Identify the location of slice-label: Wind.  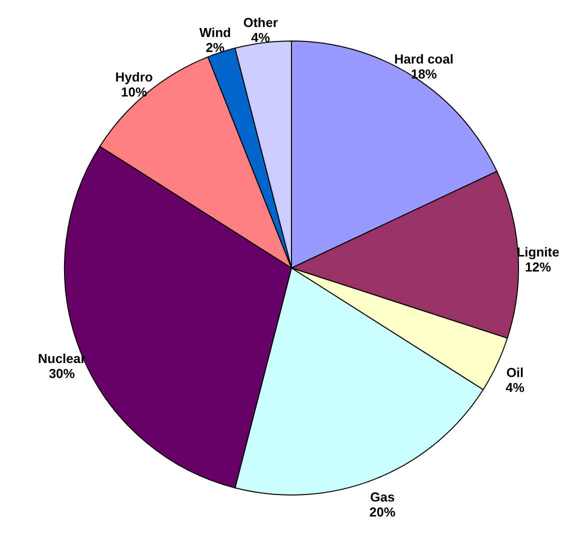
(215, 32).